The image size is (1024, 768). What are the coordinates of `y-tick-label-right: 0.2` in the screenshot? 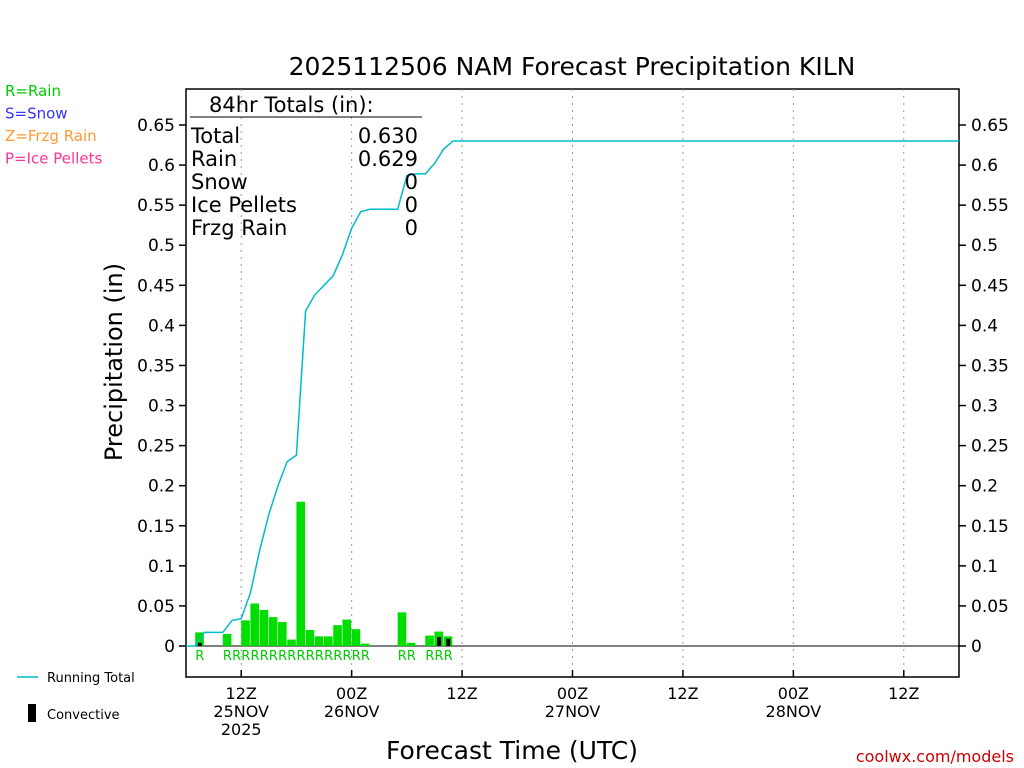 It's located at (984, 487).